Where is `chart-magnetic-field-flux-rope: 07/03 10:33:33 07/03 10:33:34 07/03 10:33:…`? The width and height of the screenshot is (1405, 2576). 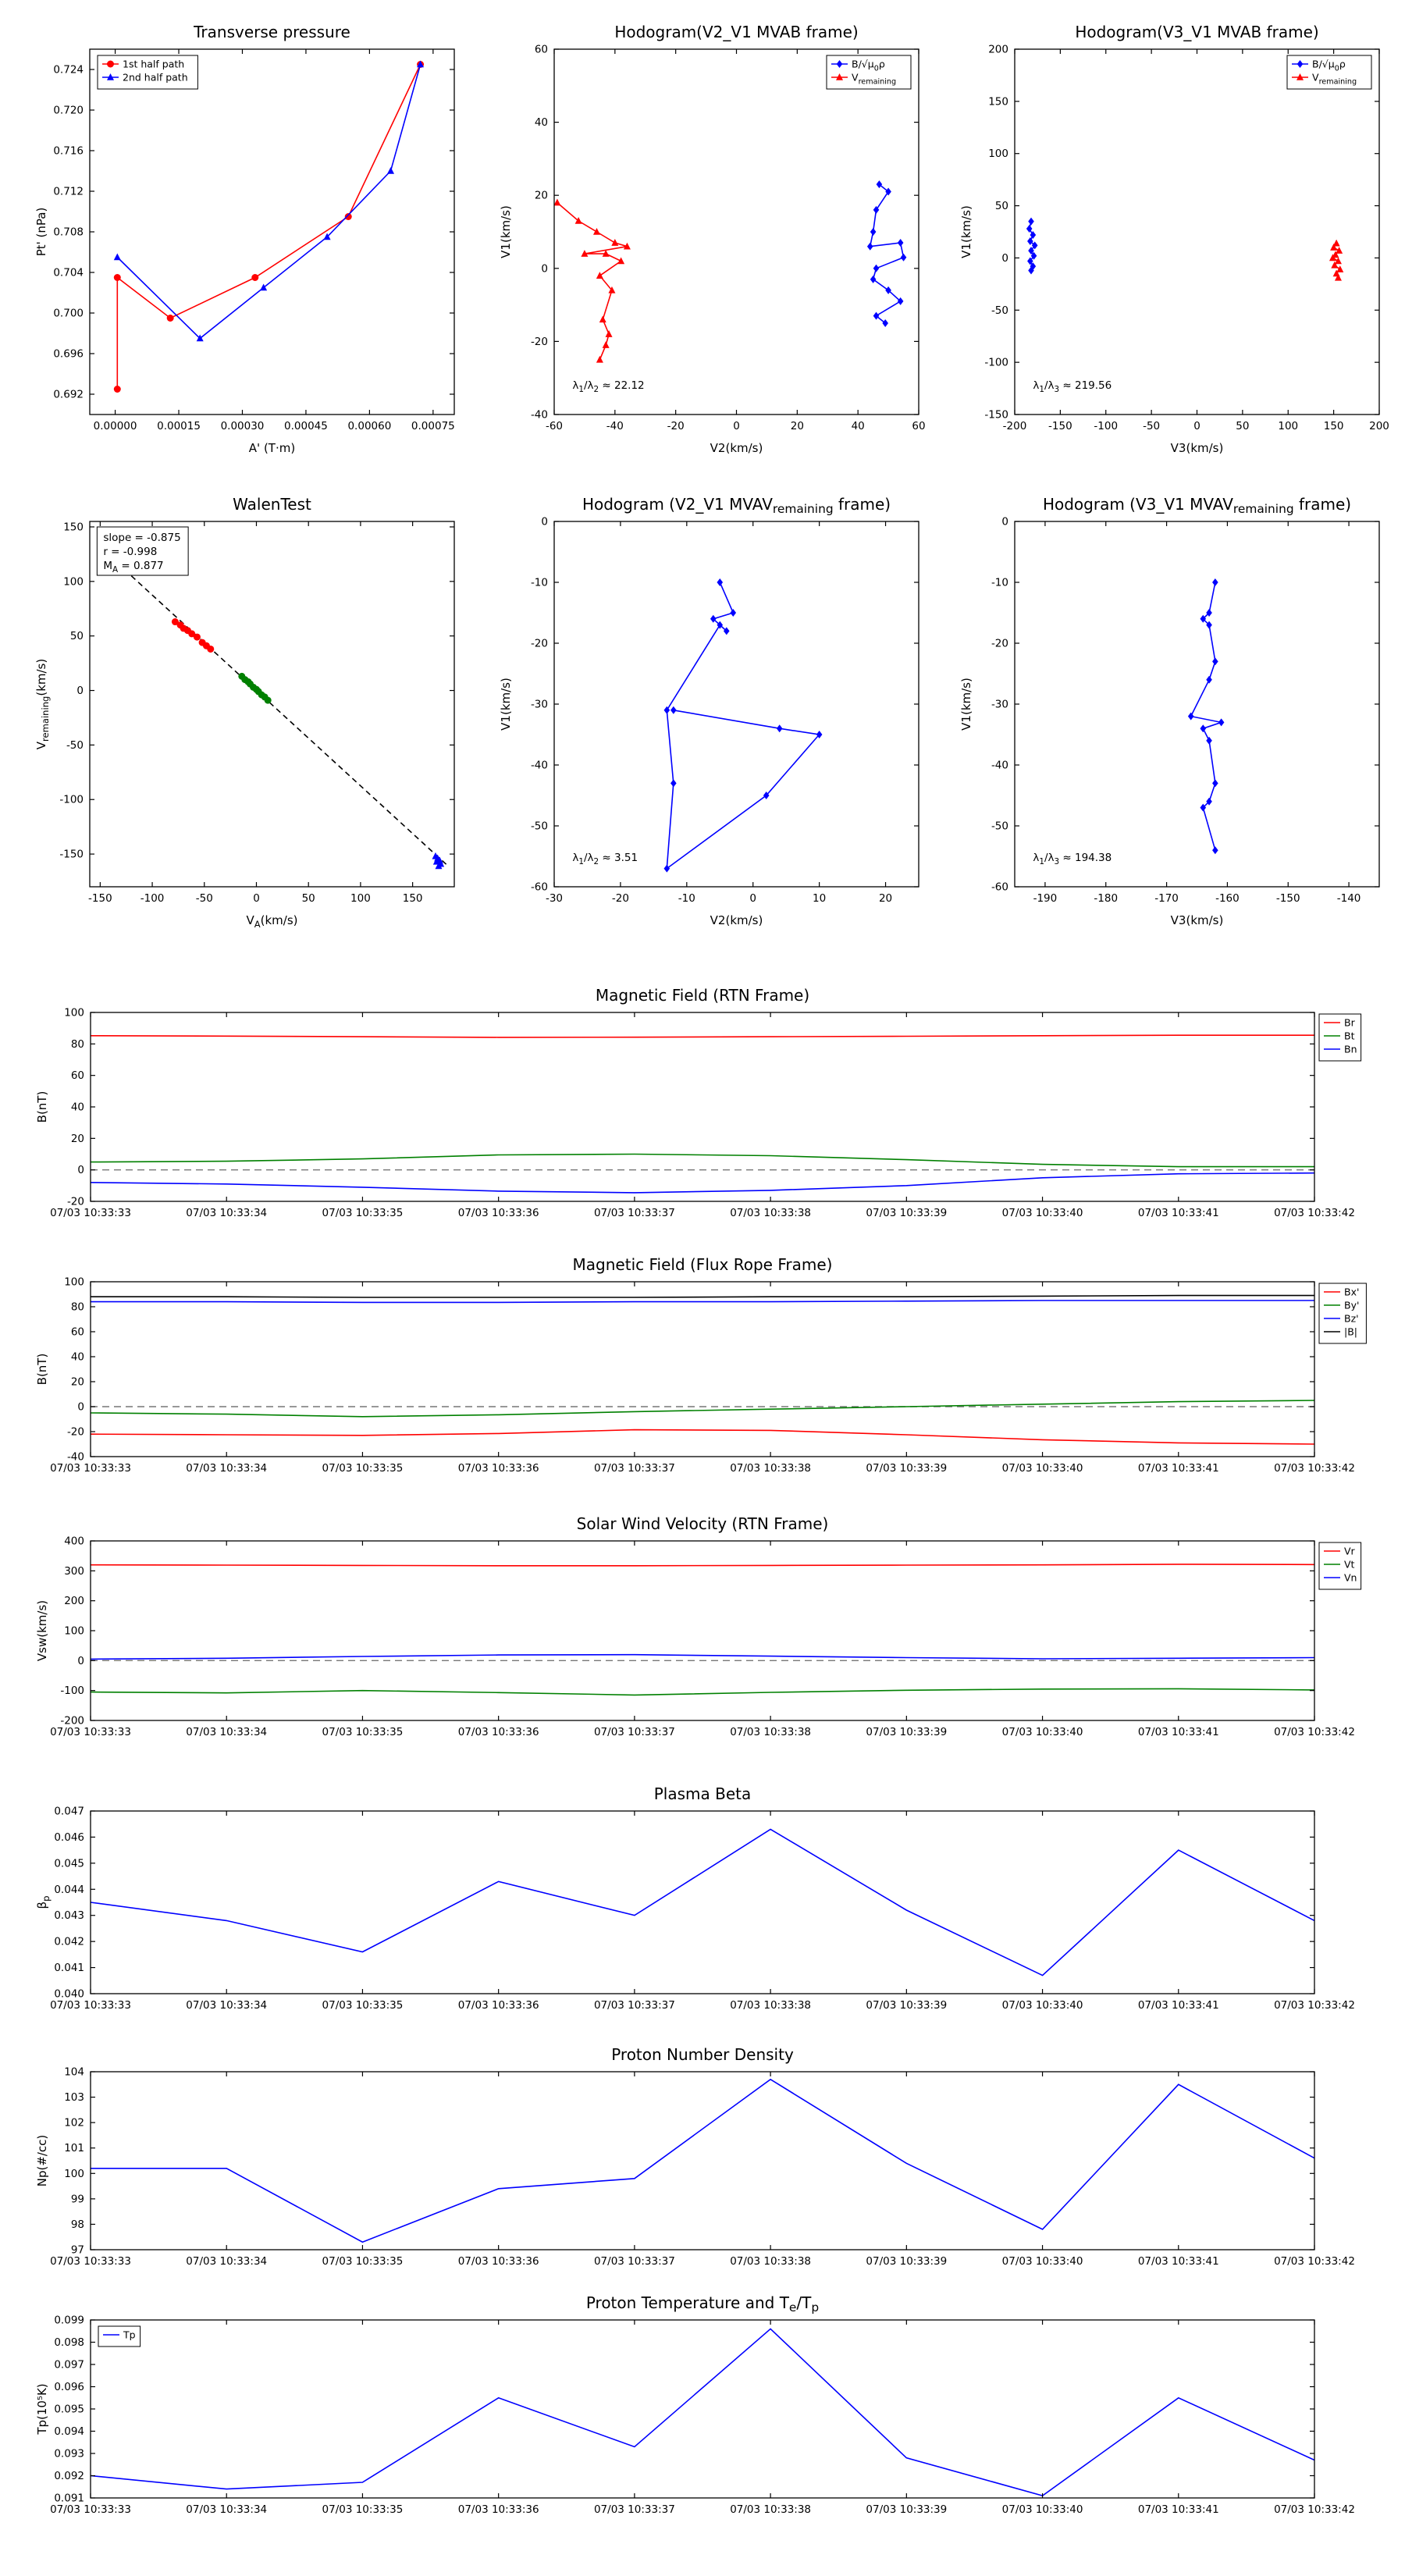
chart-magnetic-field-flux-rope: 07/03 10:33:33 07/03 10:33:34 07/03 10:33:… is located at coordinates (703, 1366).